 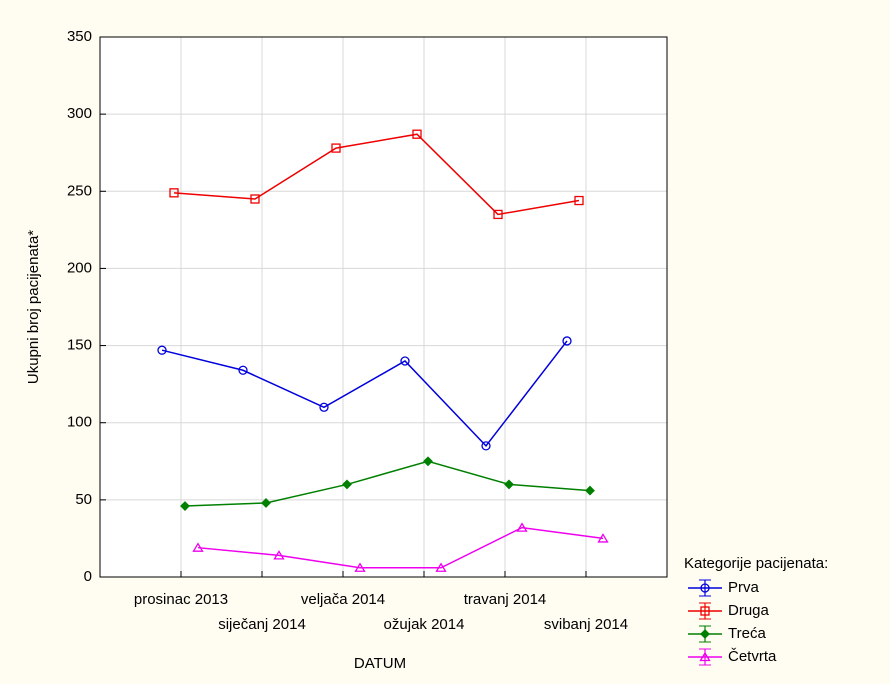 What do you see at coordinates (83, 499) in the screenshot?
I see `y-tick-label: 50` at bounding box center [83, 499].